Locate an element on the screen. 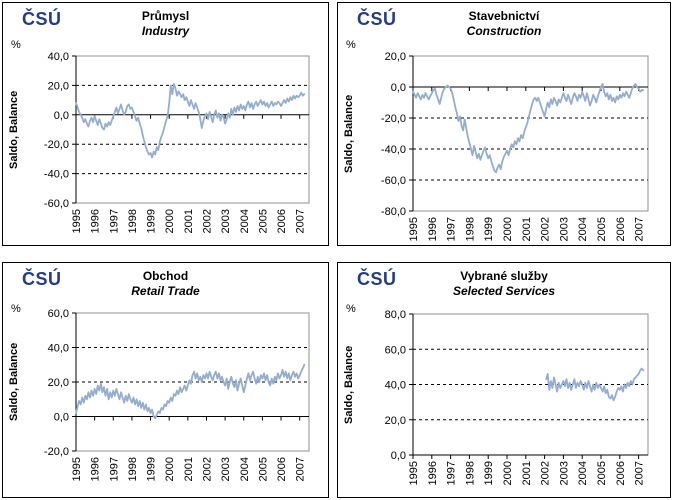  chart-title-en: Retail Trade is located at coordinates (165, 291).